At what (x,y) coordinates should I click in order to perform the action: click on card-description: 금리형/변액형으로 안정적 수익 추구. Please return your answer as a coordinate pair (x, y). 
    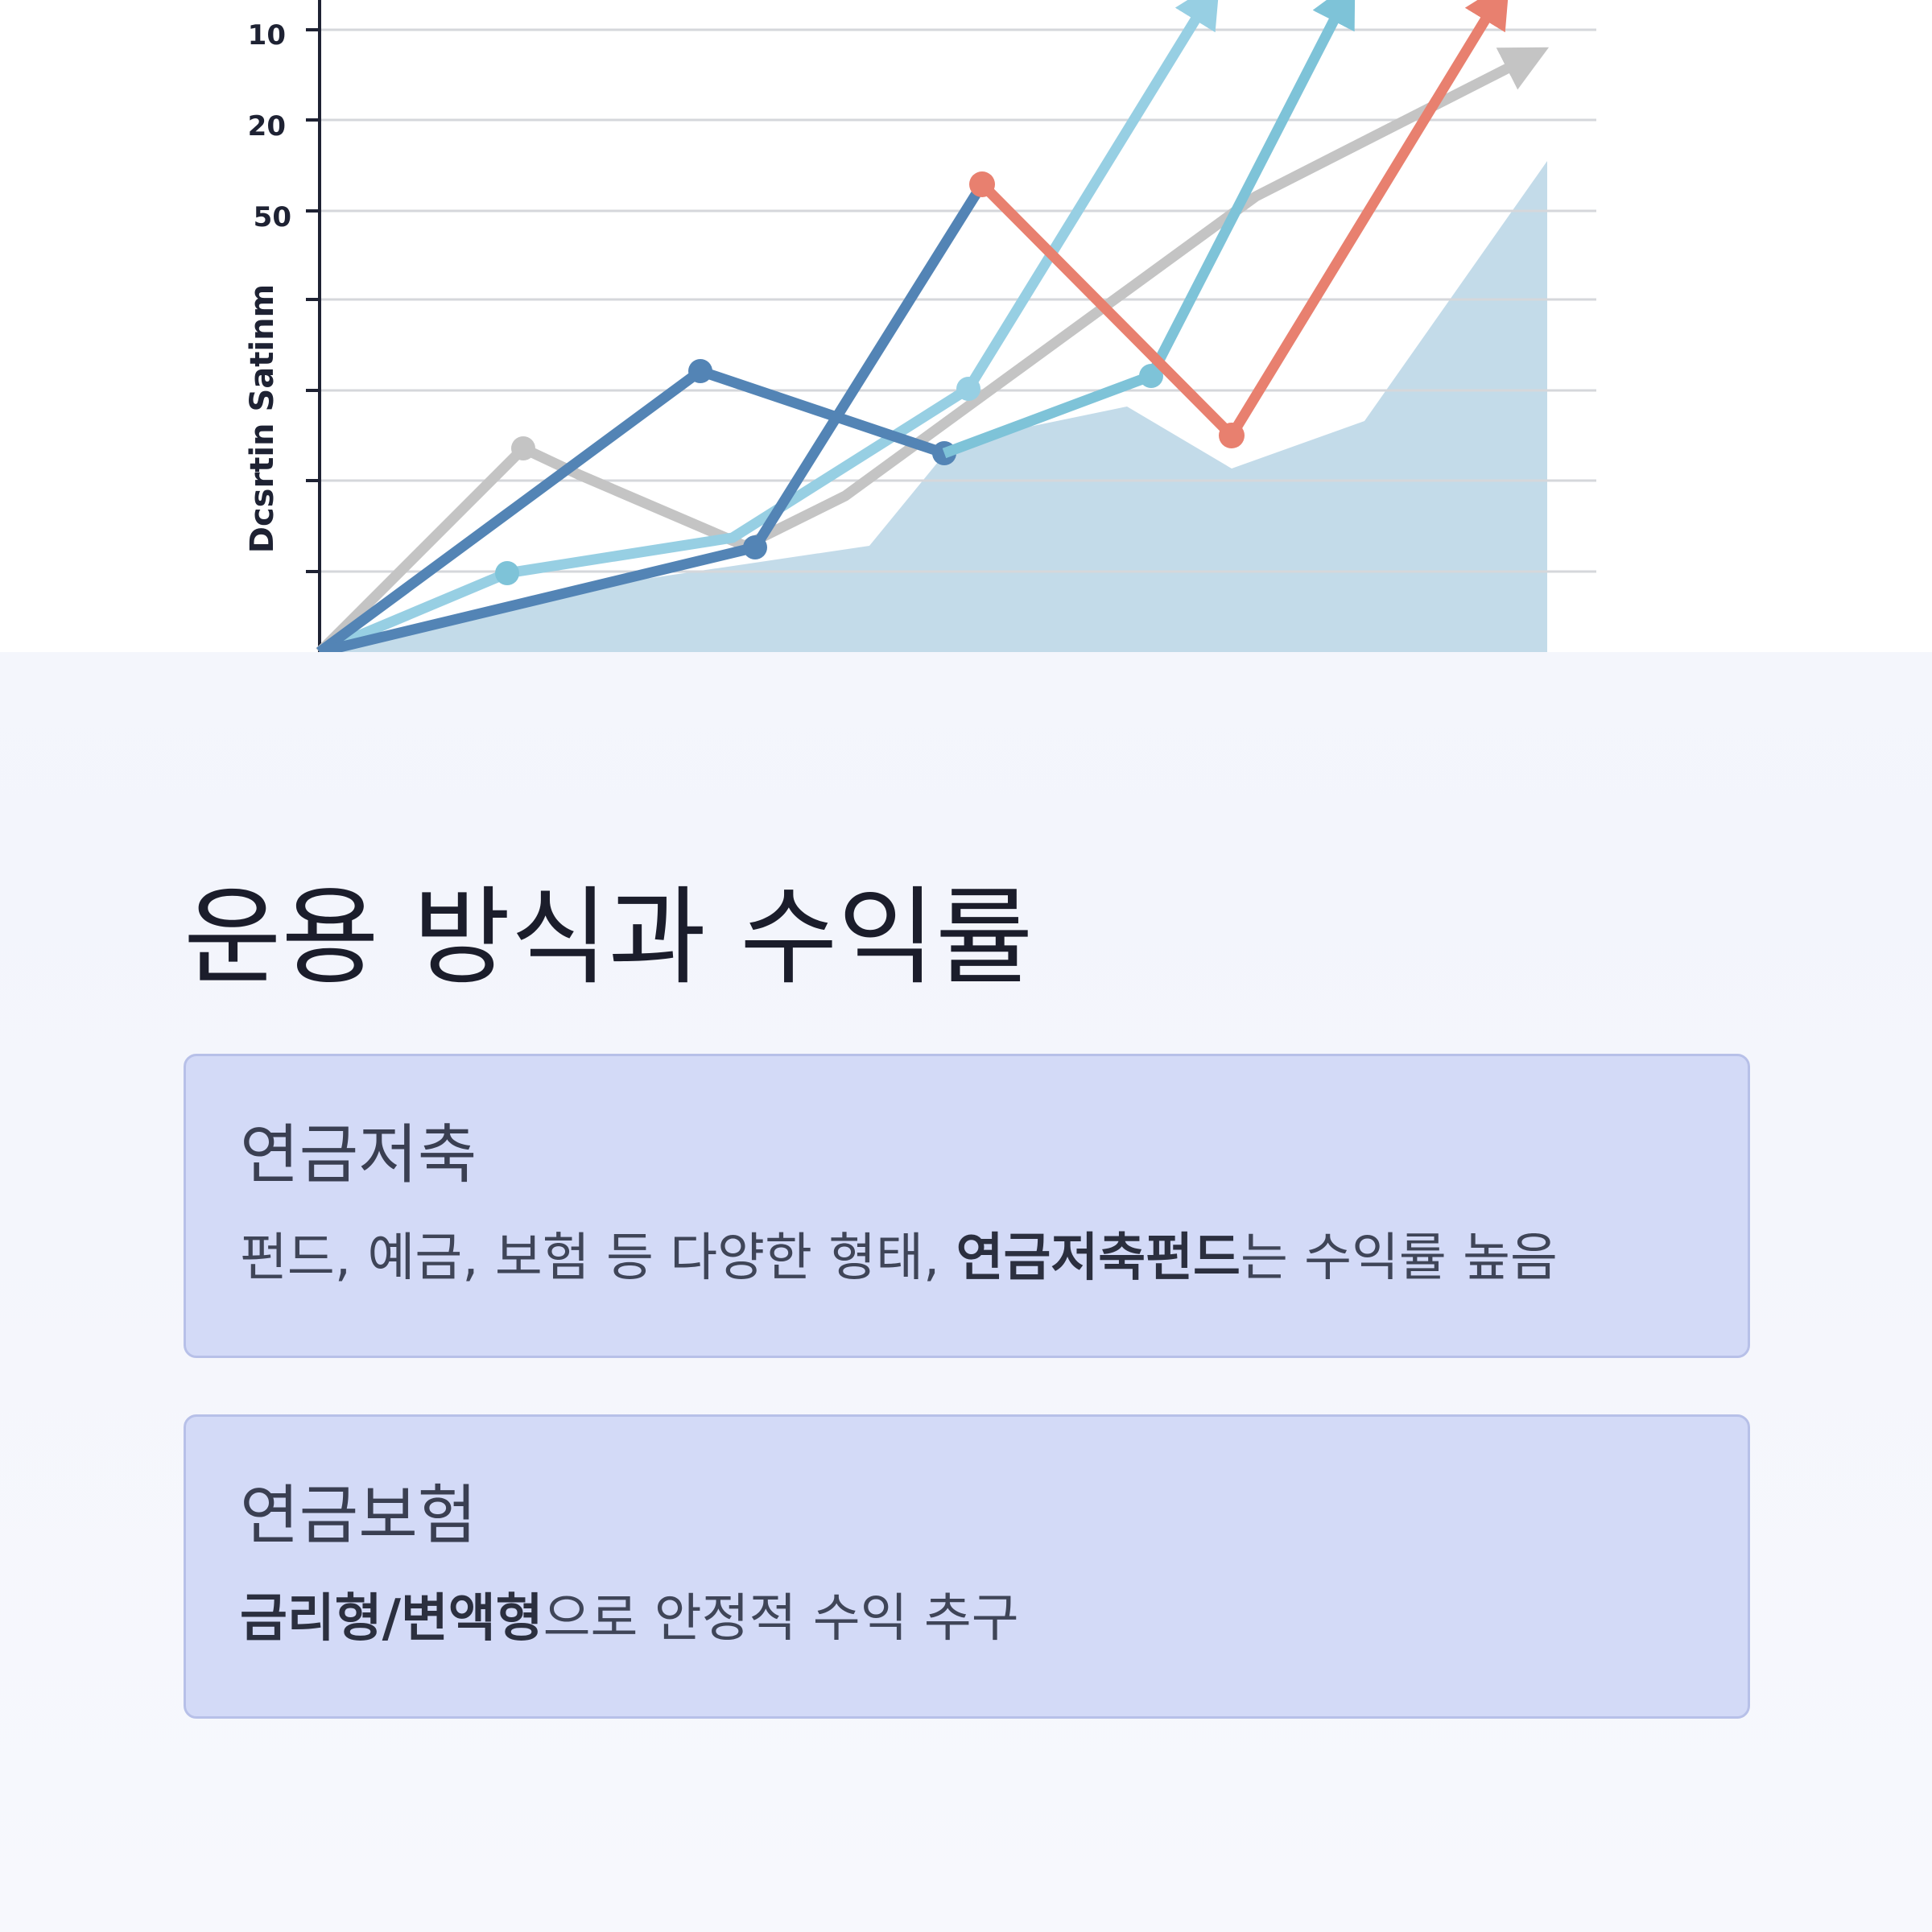
    Looking at the image, I should click on (629, 1618).